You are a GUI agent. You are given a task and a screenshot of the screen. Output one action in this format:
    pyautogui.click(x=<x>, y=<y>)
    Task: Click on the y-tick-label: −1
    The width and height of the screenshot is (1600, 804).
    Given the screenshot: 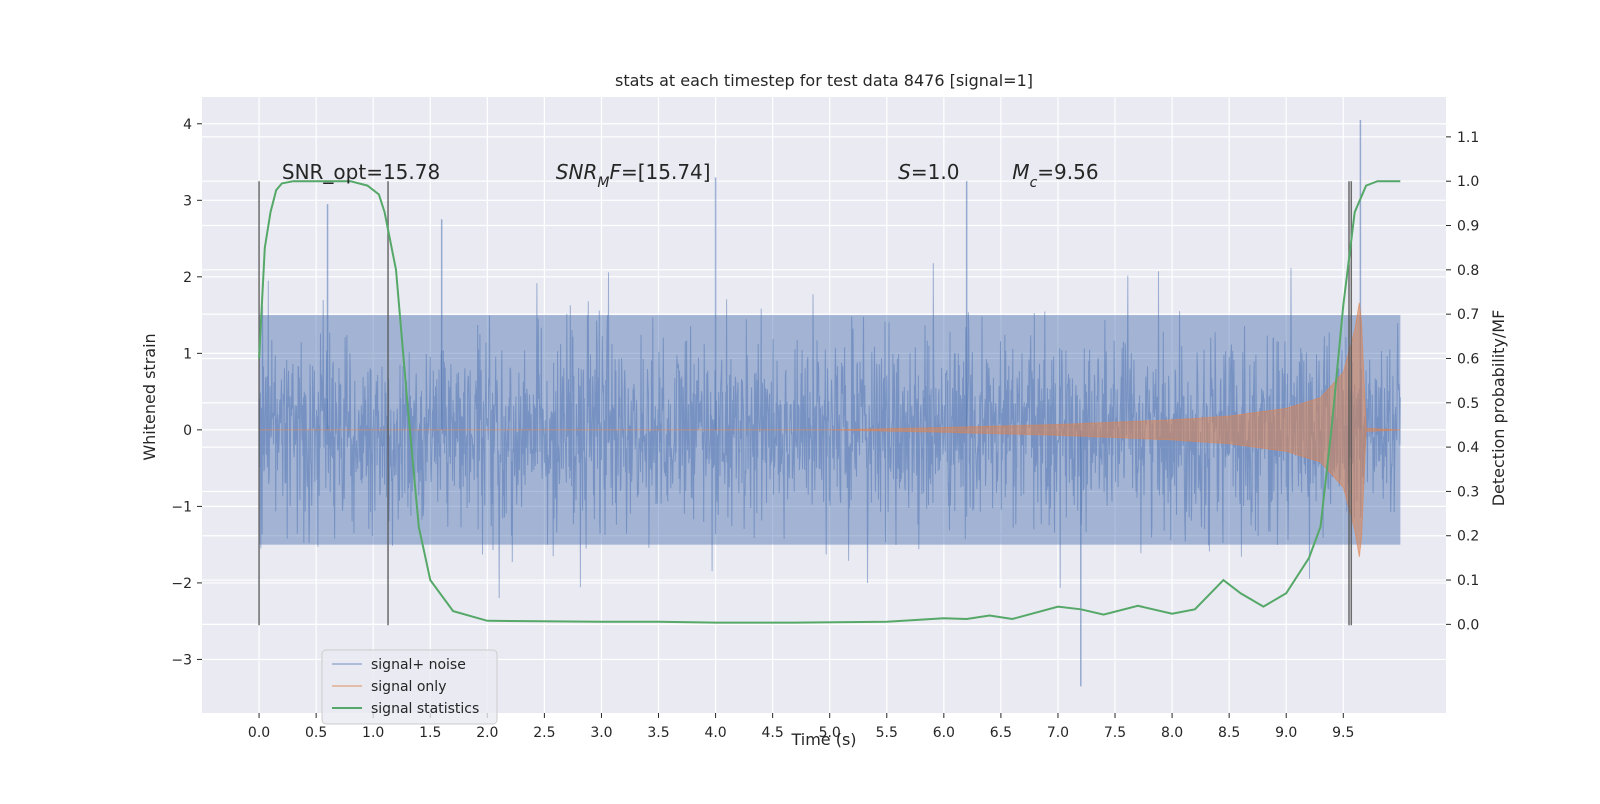 What is the action you would take?
    pyautogui.click(x=181, y=507)
    